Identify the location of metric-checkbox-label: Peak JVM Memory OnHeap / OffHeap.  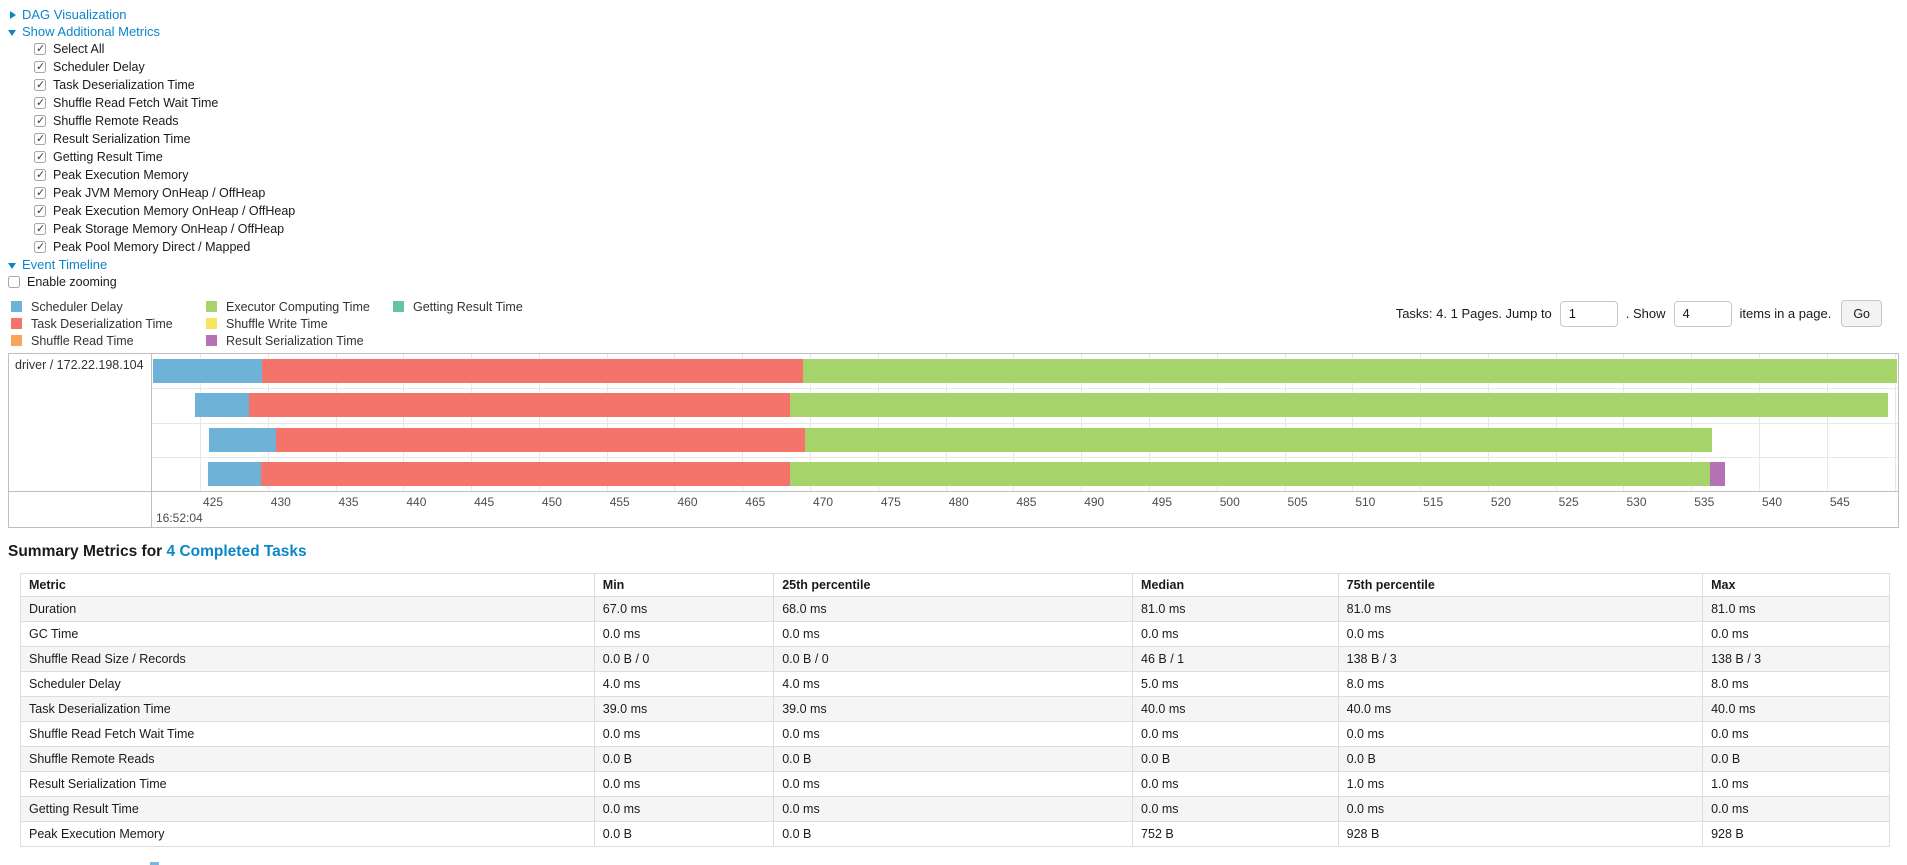
(159, 193).